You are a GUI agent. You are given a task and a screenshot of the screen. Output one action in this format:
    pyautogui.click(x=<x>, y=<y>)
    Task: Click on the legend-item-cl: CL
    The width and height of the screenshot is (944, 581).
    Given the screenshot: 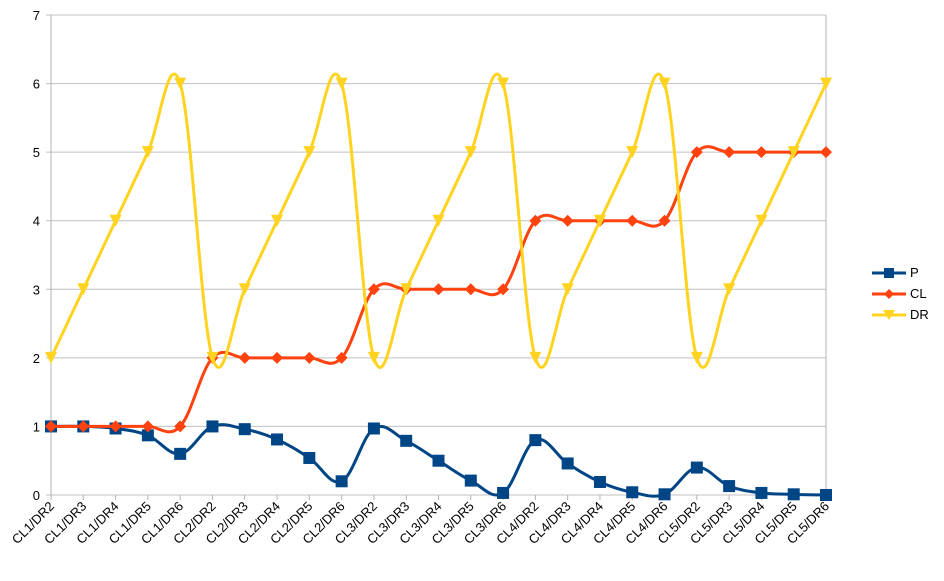 What is the action you would take?
    pyautogui.click(x=900, y=293)
    